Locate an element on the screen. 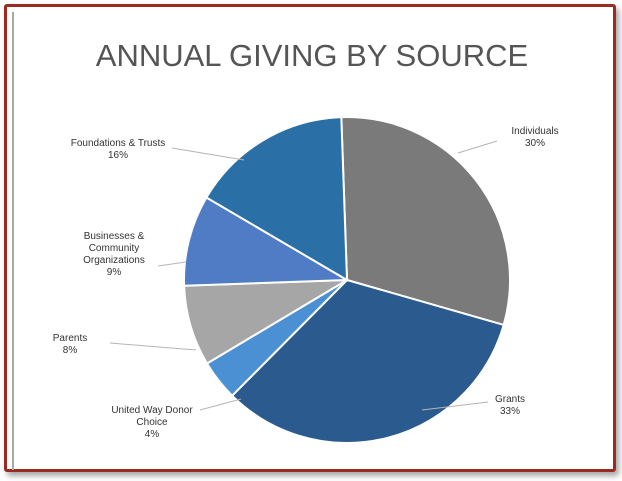 Image resolution: width=622 pixels, height=481 pixels. pie-slice-foundations-trusts is located at coordinates (277, 199).